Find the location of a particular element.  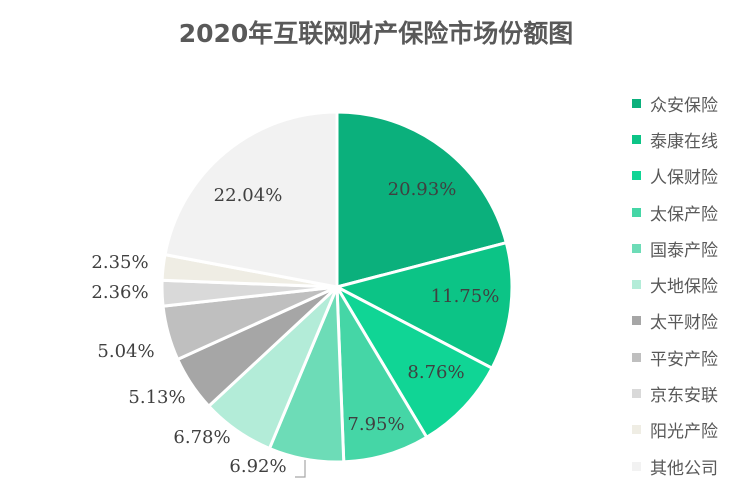

data-label: 8.76% is located at coordinates (435, 372).